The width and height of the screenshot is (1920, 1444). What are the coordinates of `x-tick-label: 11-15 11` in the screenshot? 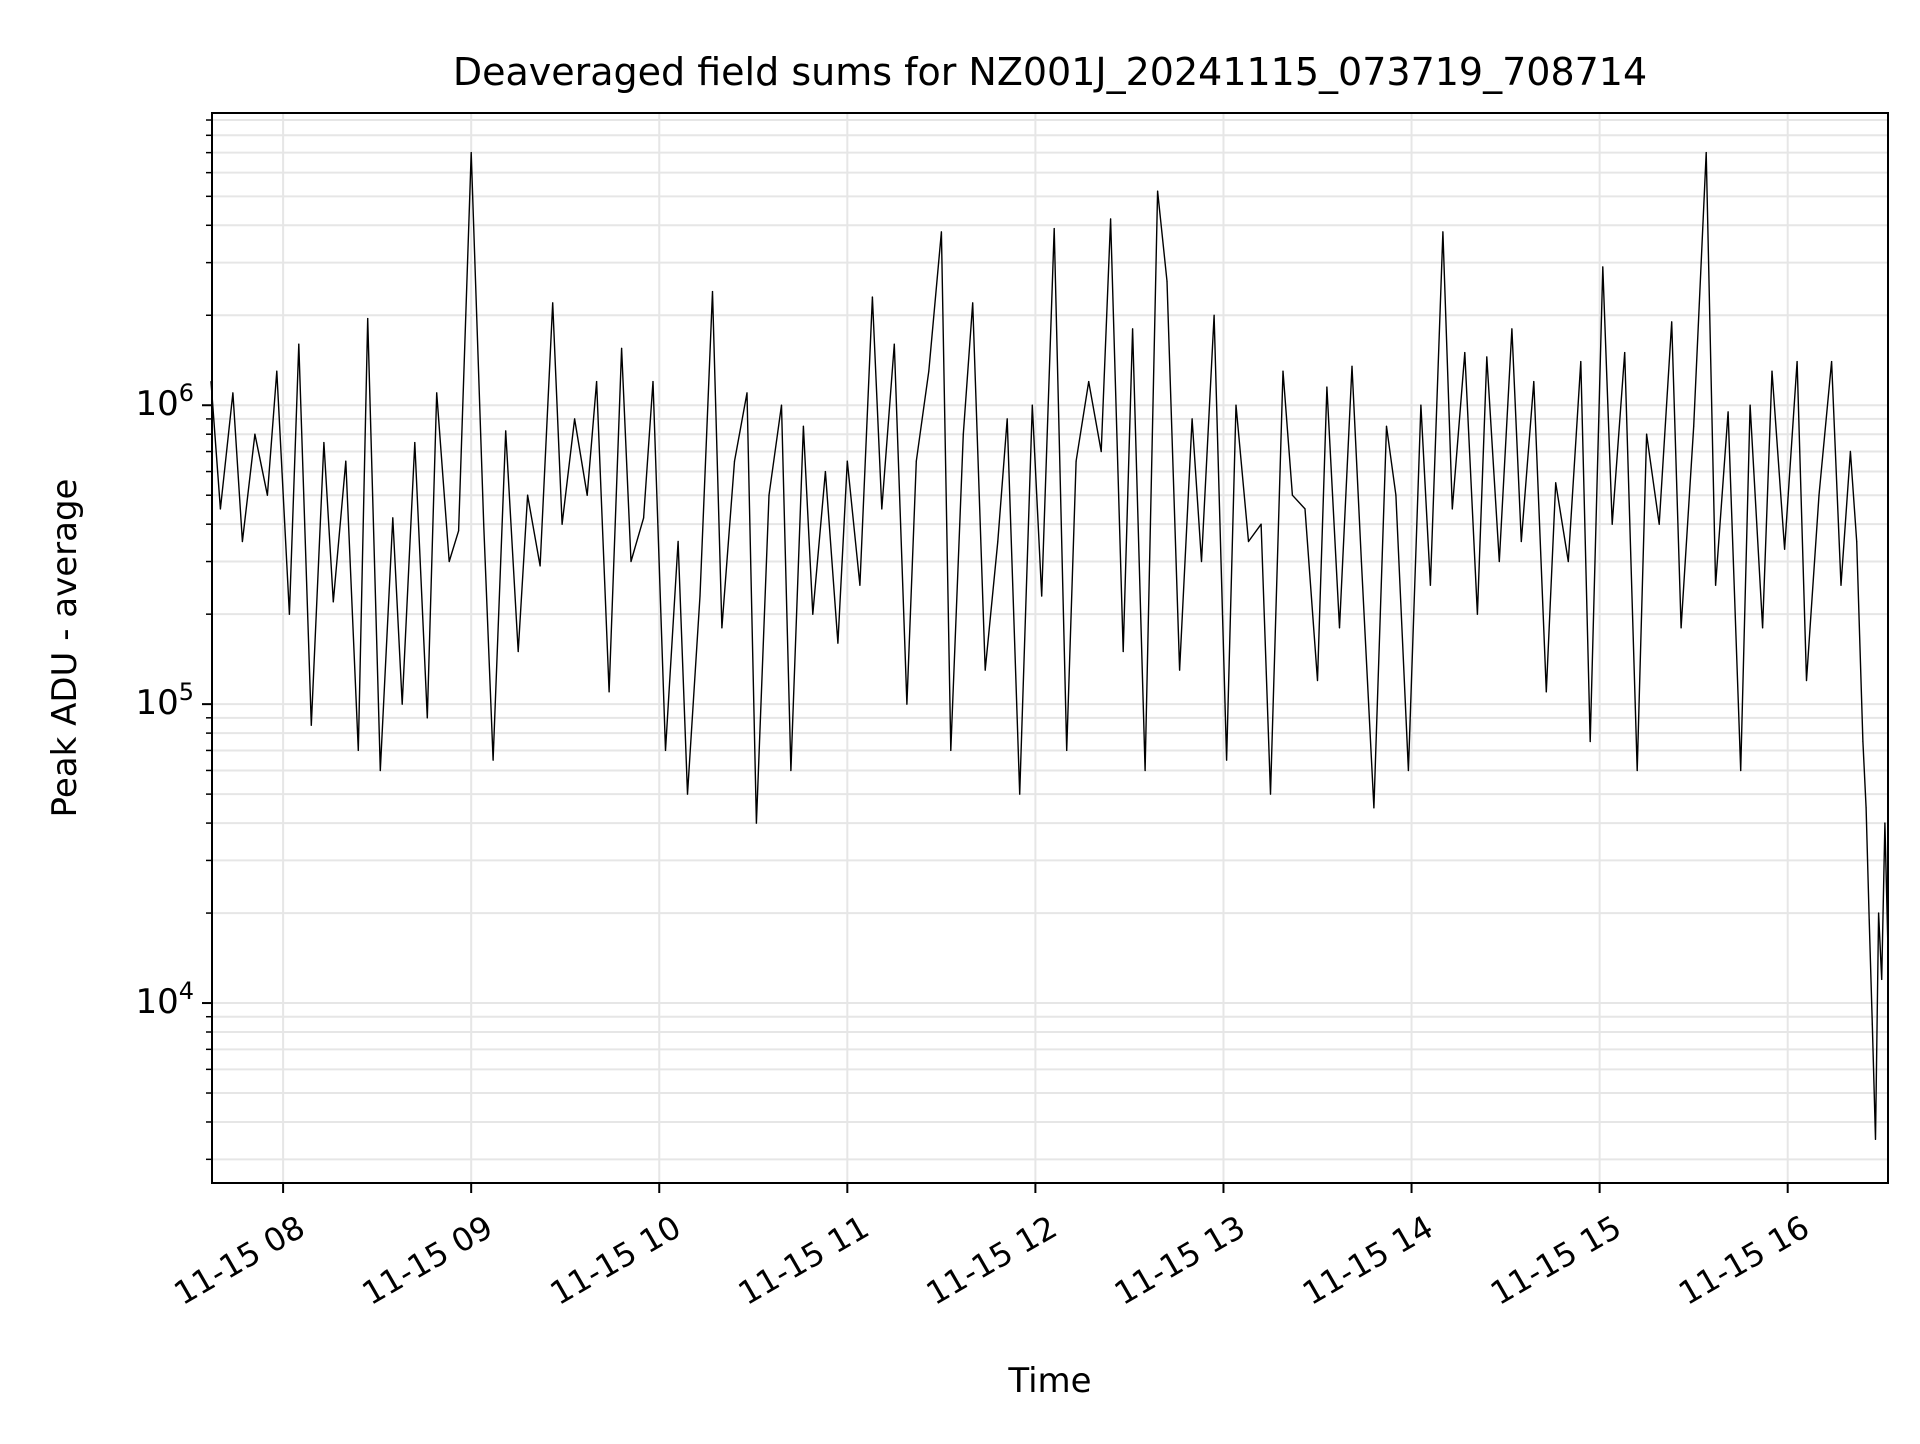 It's located at (804, 1260).